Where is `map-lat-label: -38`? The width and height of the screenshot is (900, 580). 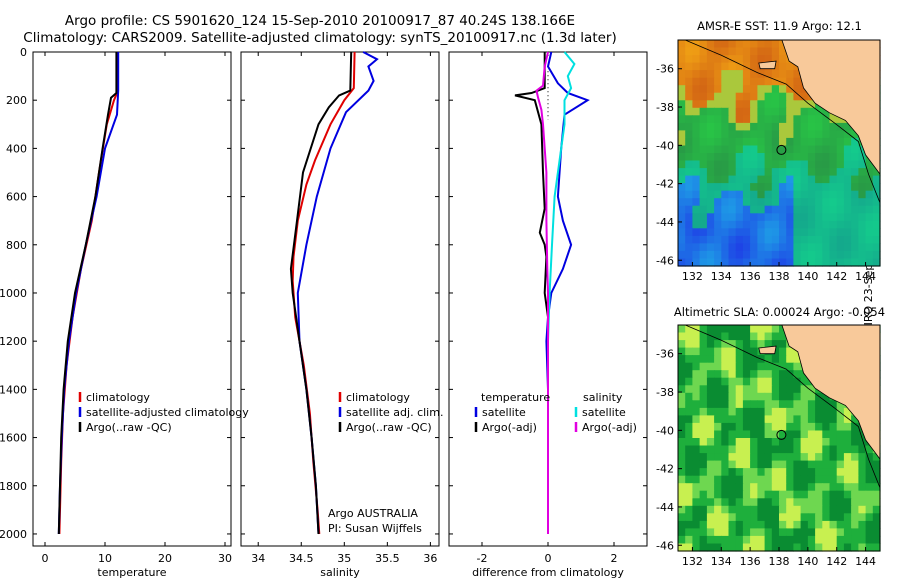 map-lat-label: -38 is located at coordinates (665, 392).